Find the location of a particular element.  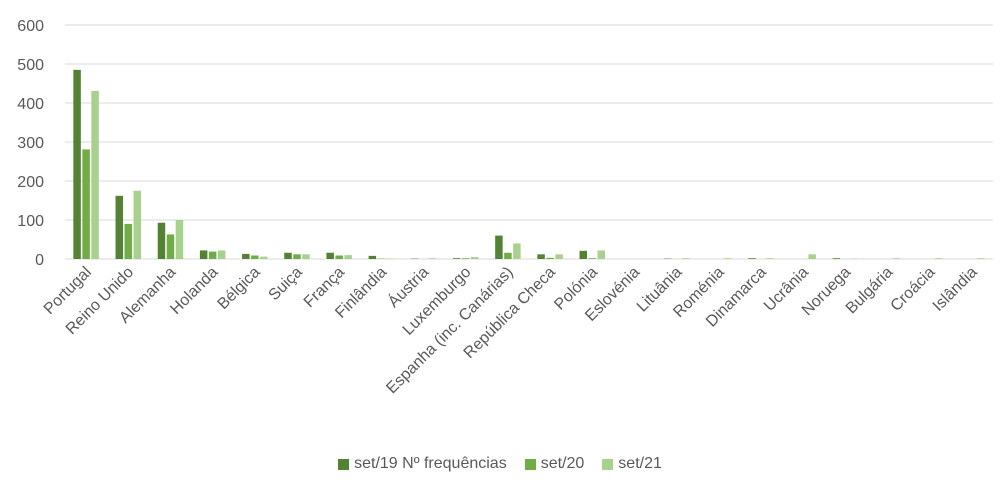

legend-item: set/19 Nº frequências is located at coordinates (422, 464).